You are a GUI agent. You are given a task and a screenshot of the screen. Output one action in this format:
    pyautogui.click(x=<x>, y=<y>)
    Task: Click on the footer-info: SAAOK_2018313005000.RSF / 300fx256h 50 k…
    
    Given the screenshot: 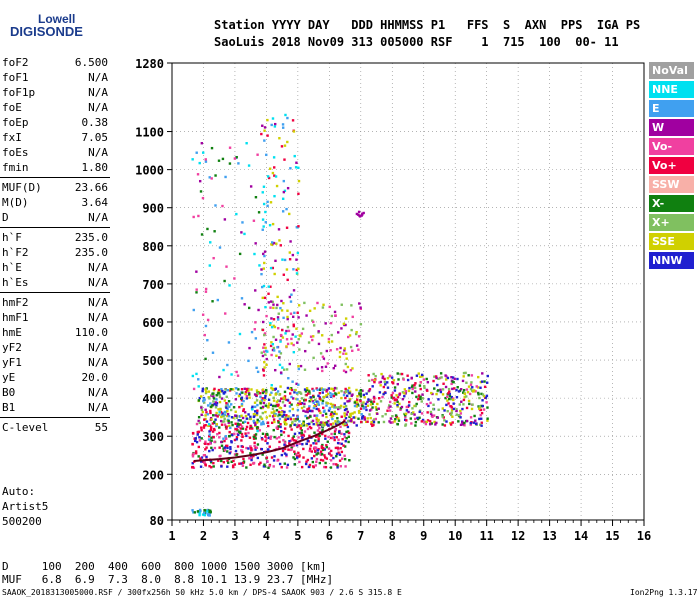 What is the action you would take?
    pyautogui.click(x=202, y=592)
    